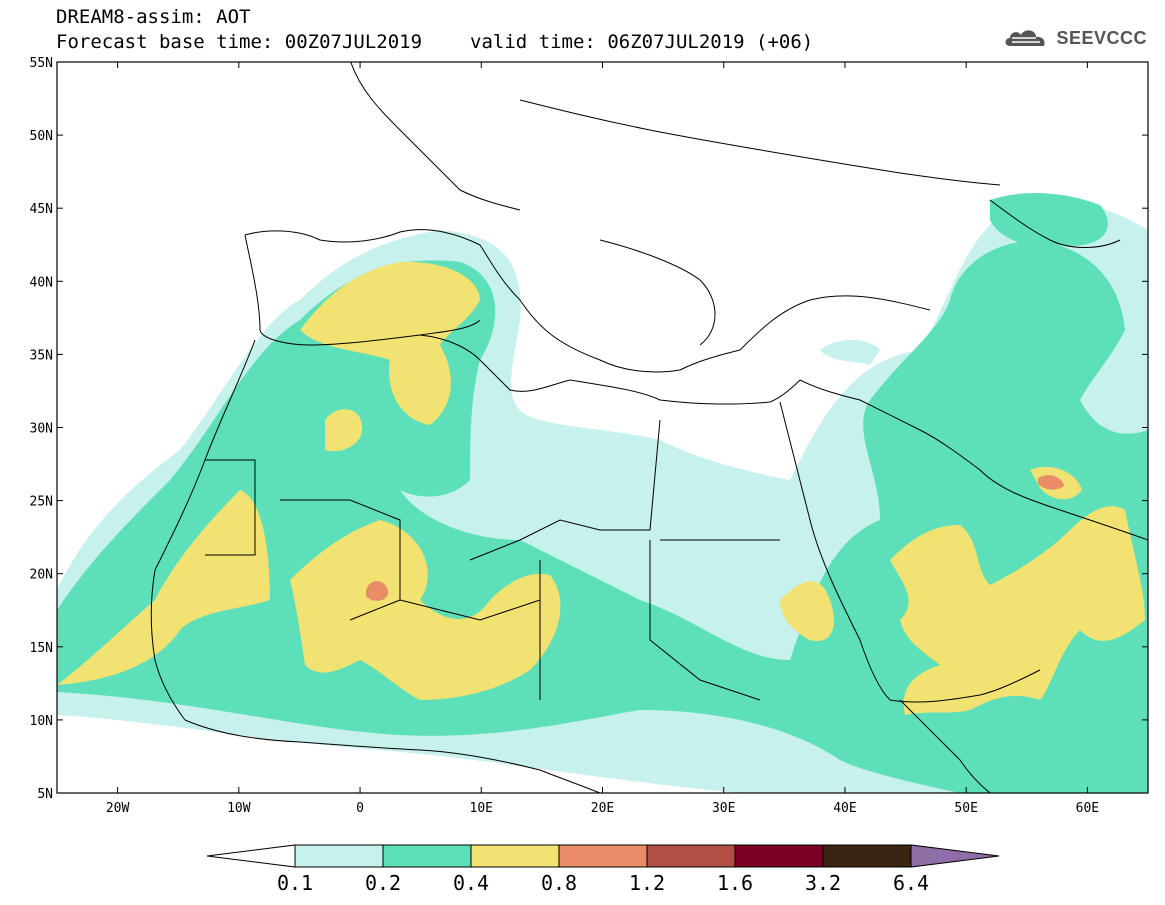 Image resolution: width=1165 pixels, height=905 pixels. Describe the element at coordinates (735, 883) in the screenshot. I see `legend-threshold-label: 1.6` at that location.